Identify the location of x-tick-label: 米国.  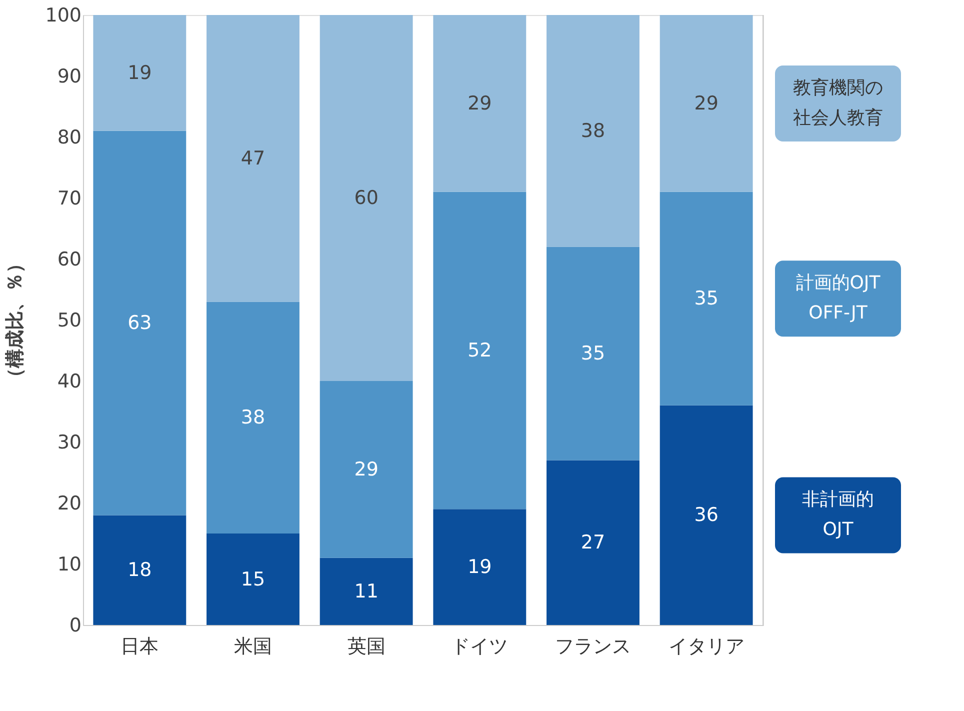
(253, 647).